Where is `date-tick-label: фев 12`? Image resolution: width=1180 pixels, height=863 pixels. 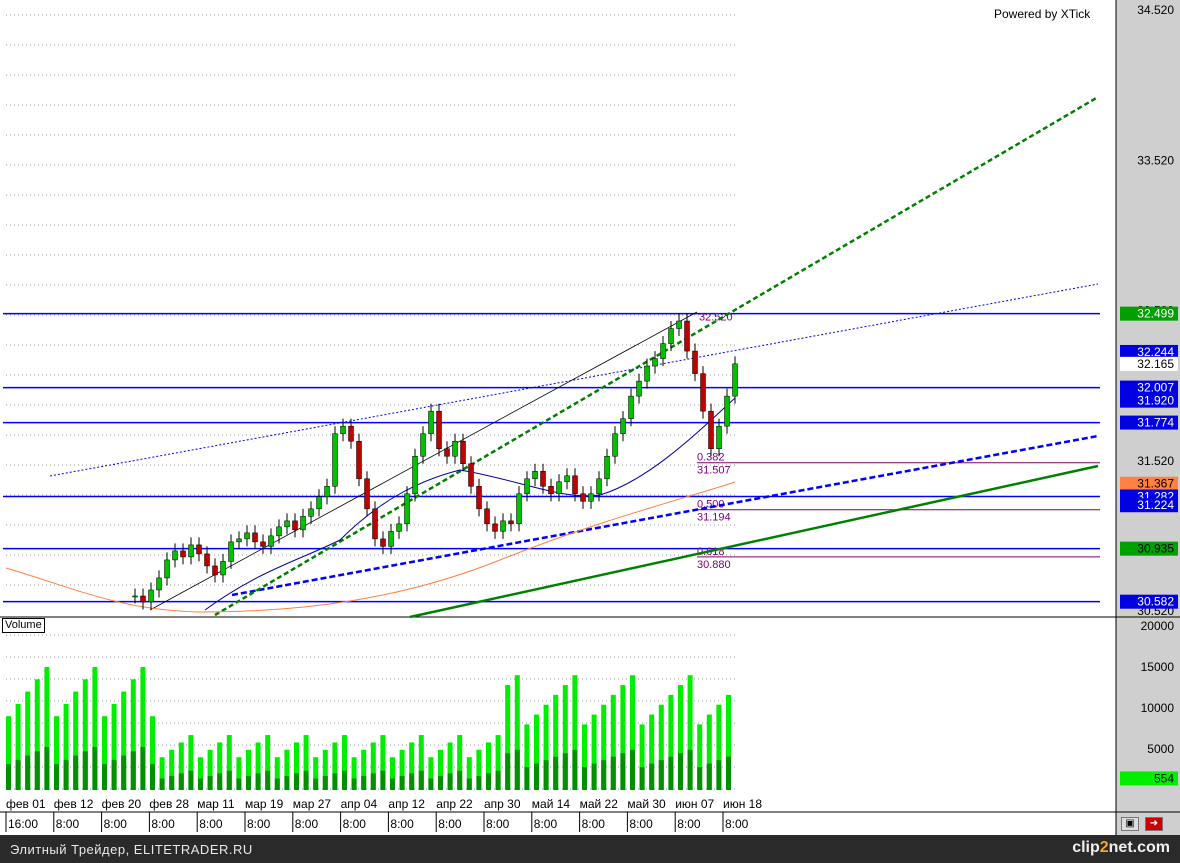 date-tick-label: фев 12 is located at coordinates (74, 804).